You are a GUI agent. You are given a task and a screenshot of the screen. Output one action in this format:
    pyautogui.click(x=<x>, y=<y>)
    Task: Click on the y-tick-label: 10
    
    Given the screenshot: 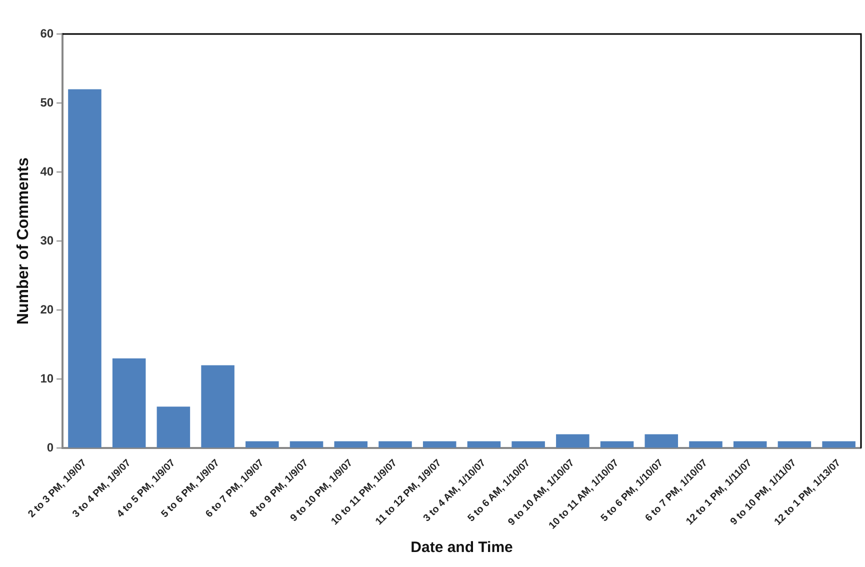 What is the action you would take?
    pyautogui.click(x=47, y=378)
    